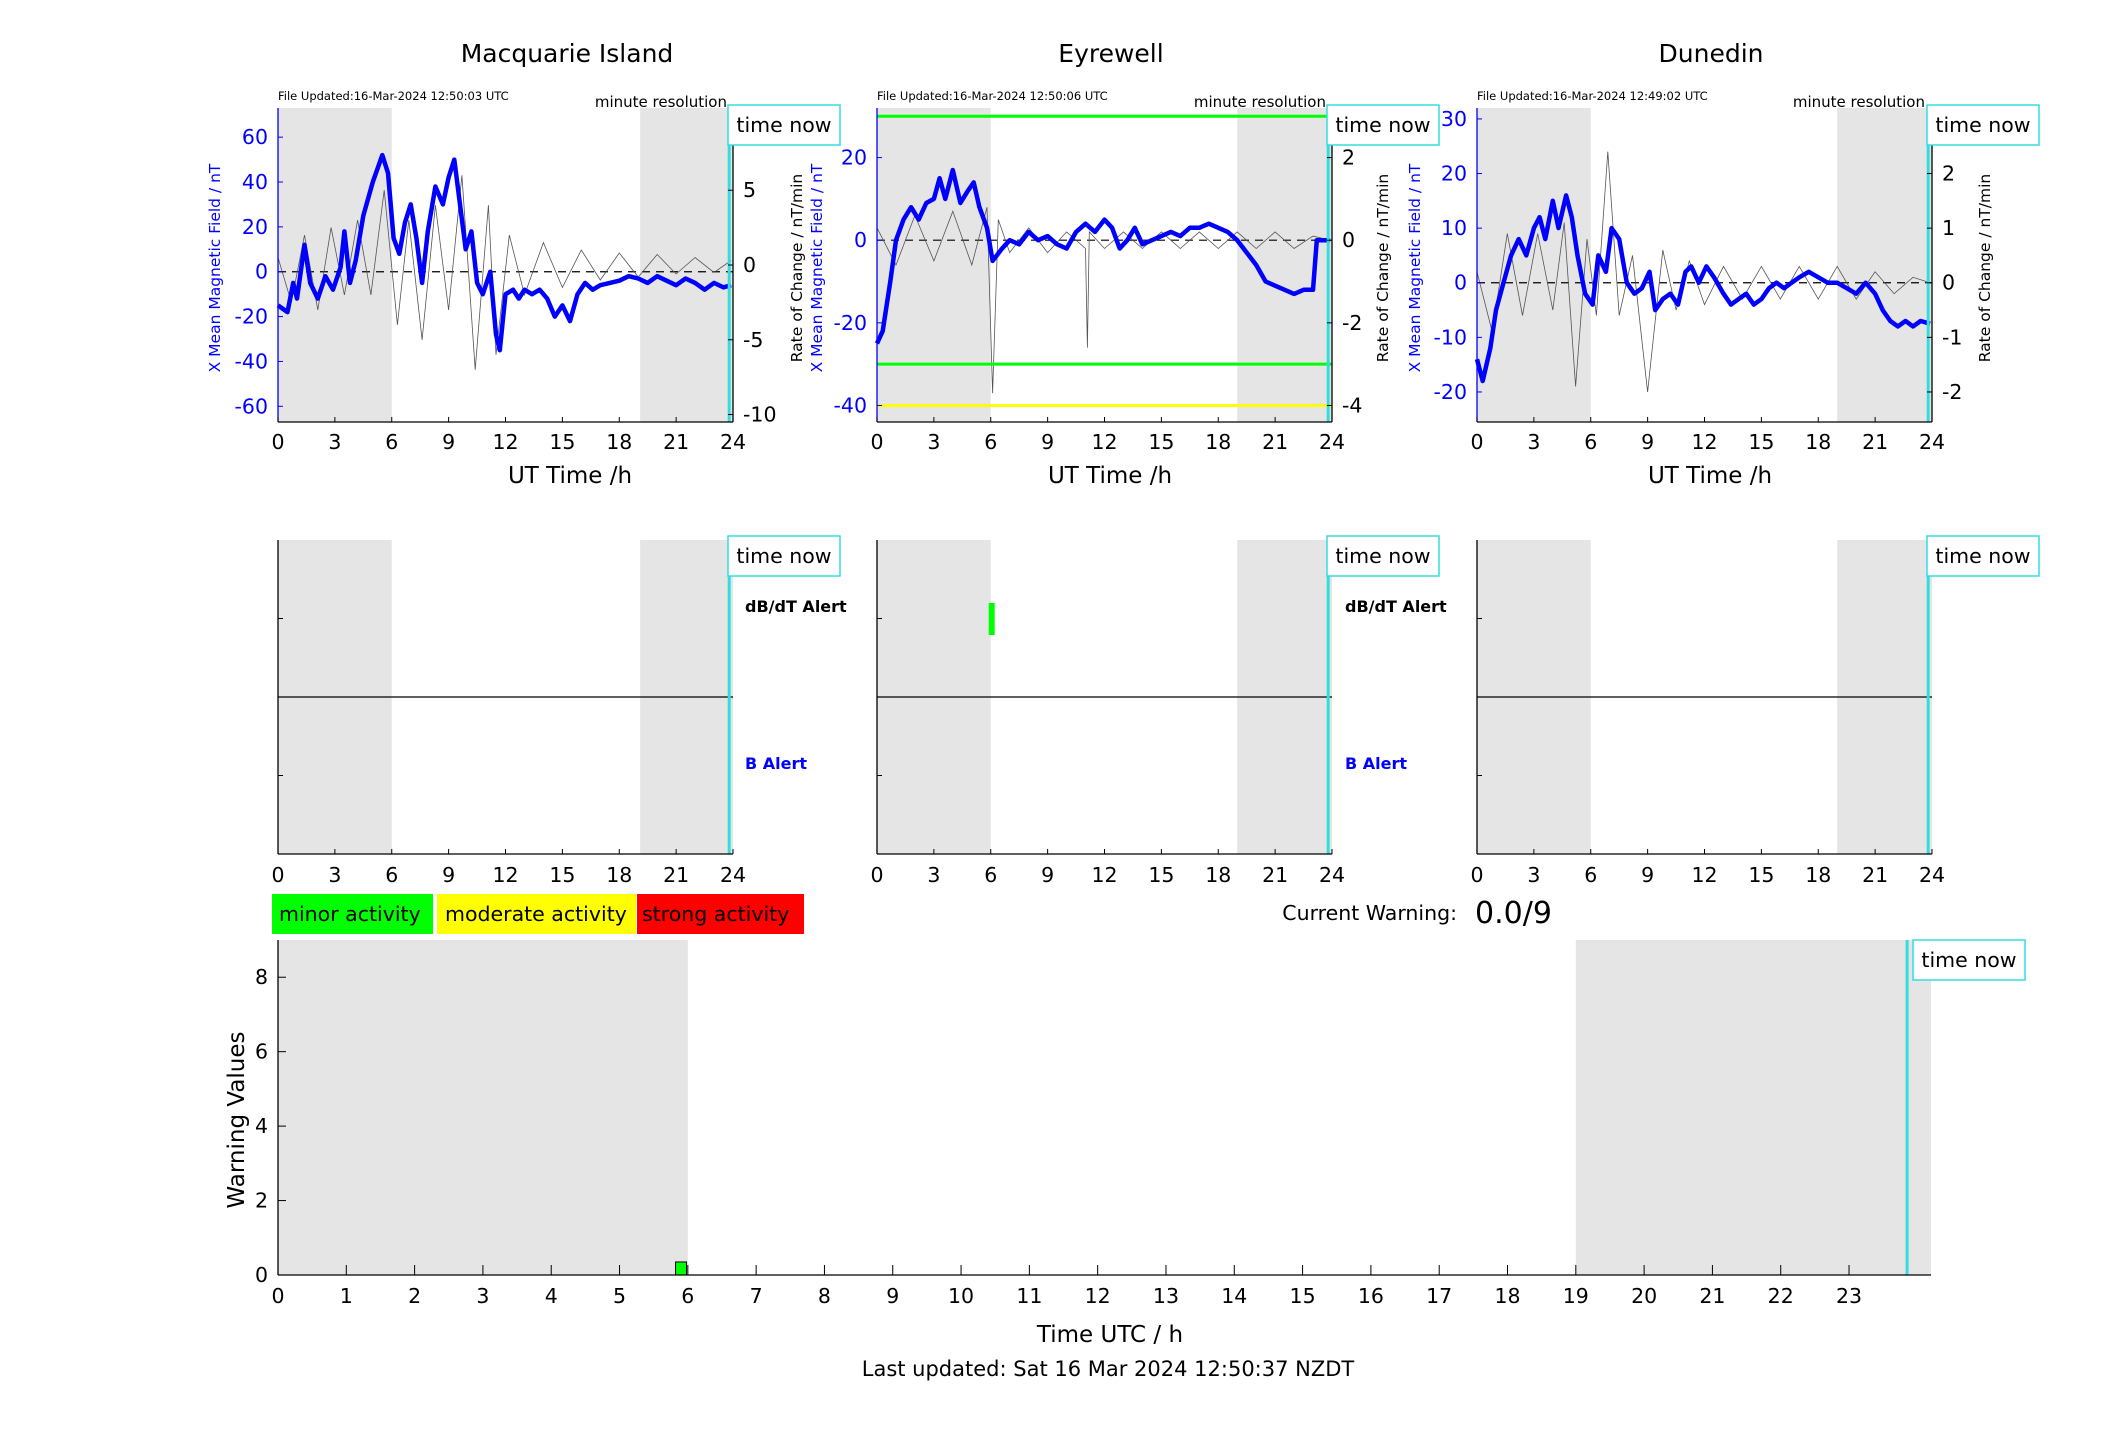 The height and width of the screenshot is (1437, 2117). I want to click on legend-moderate-swatch, so click(536, 914).